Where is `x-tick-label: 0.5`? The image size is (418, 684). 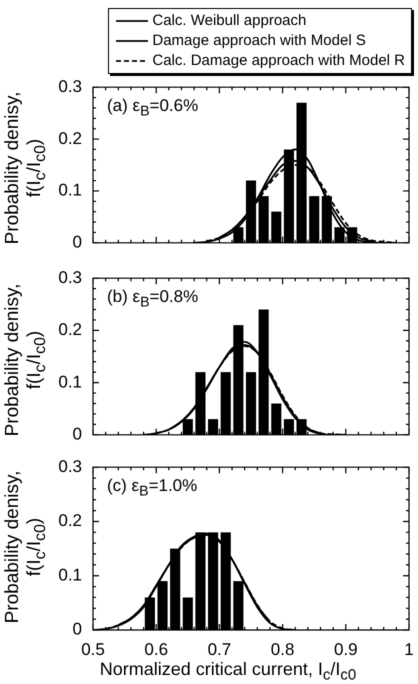
x-tick-label: 0.5 is located at coordinates (93, 649).